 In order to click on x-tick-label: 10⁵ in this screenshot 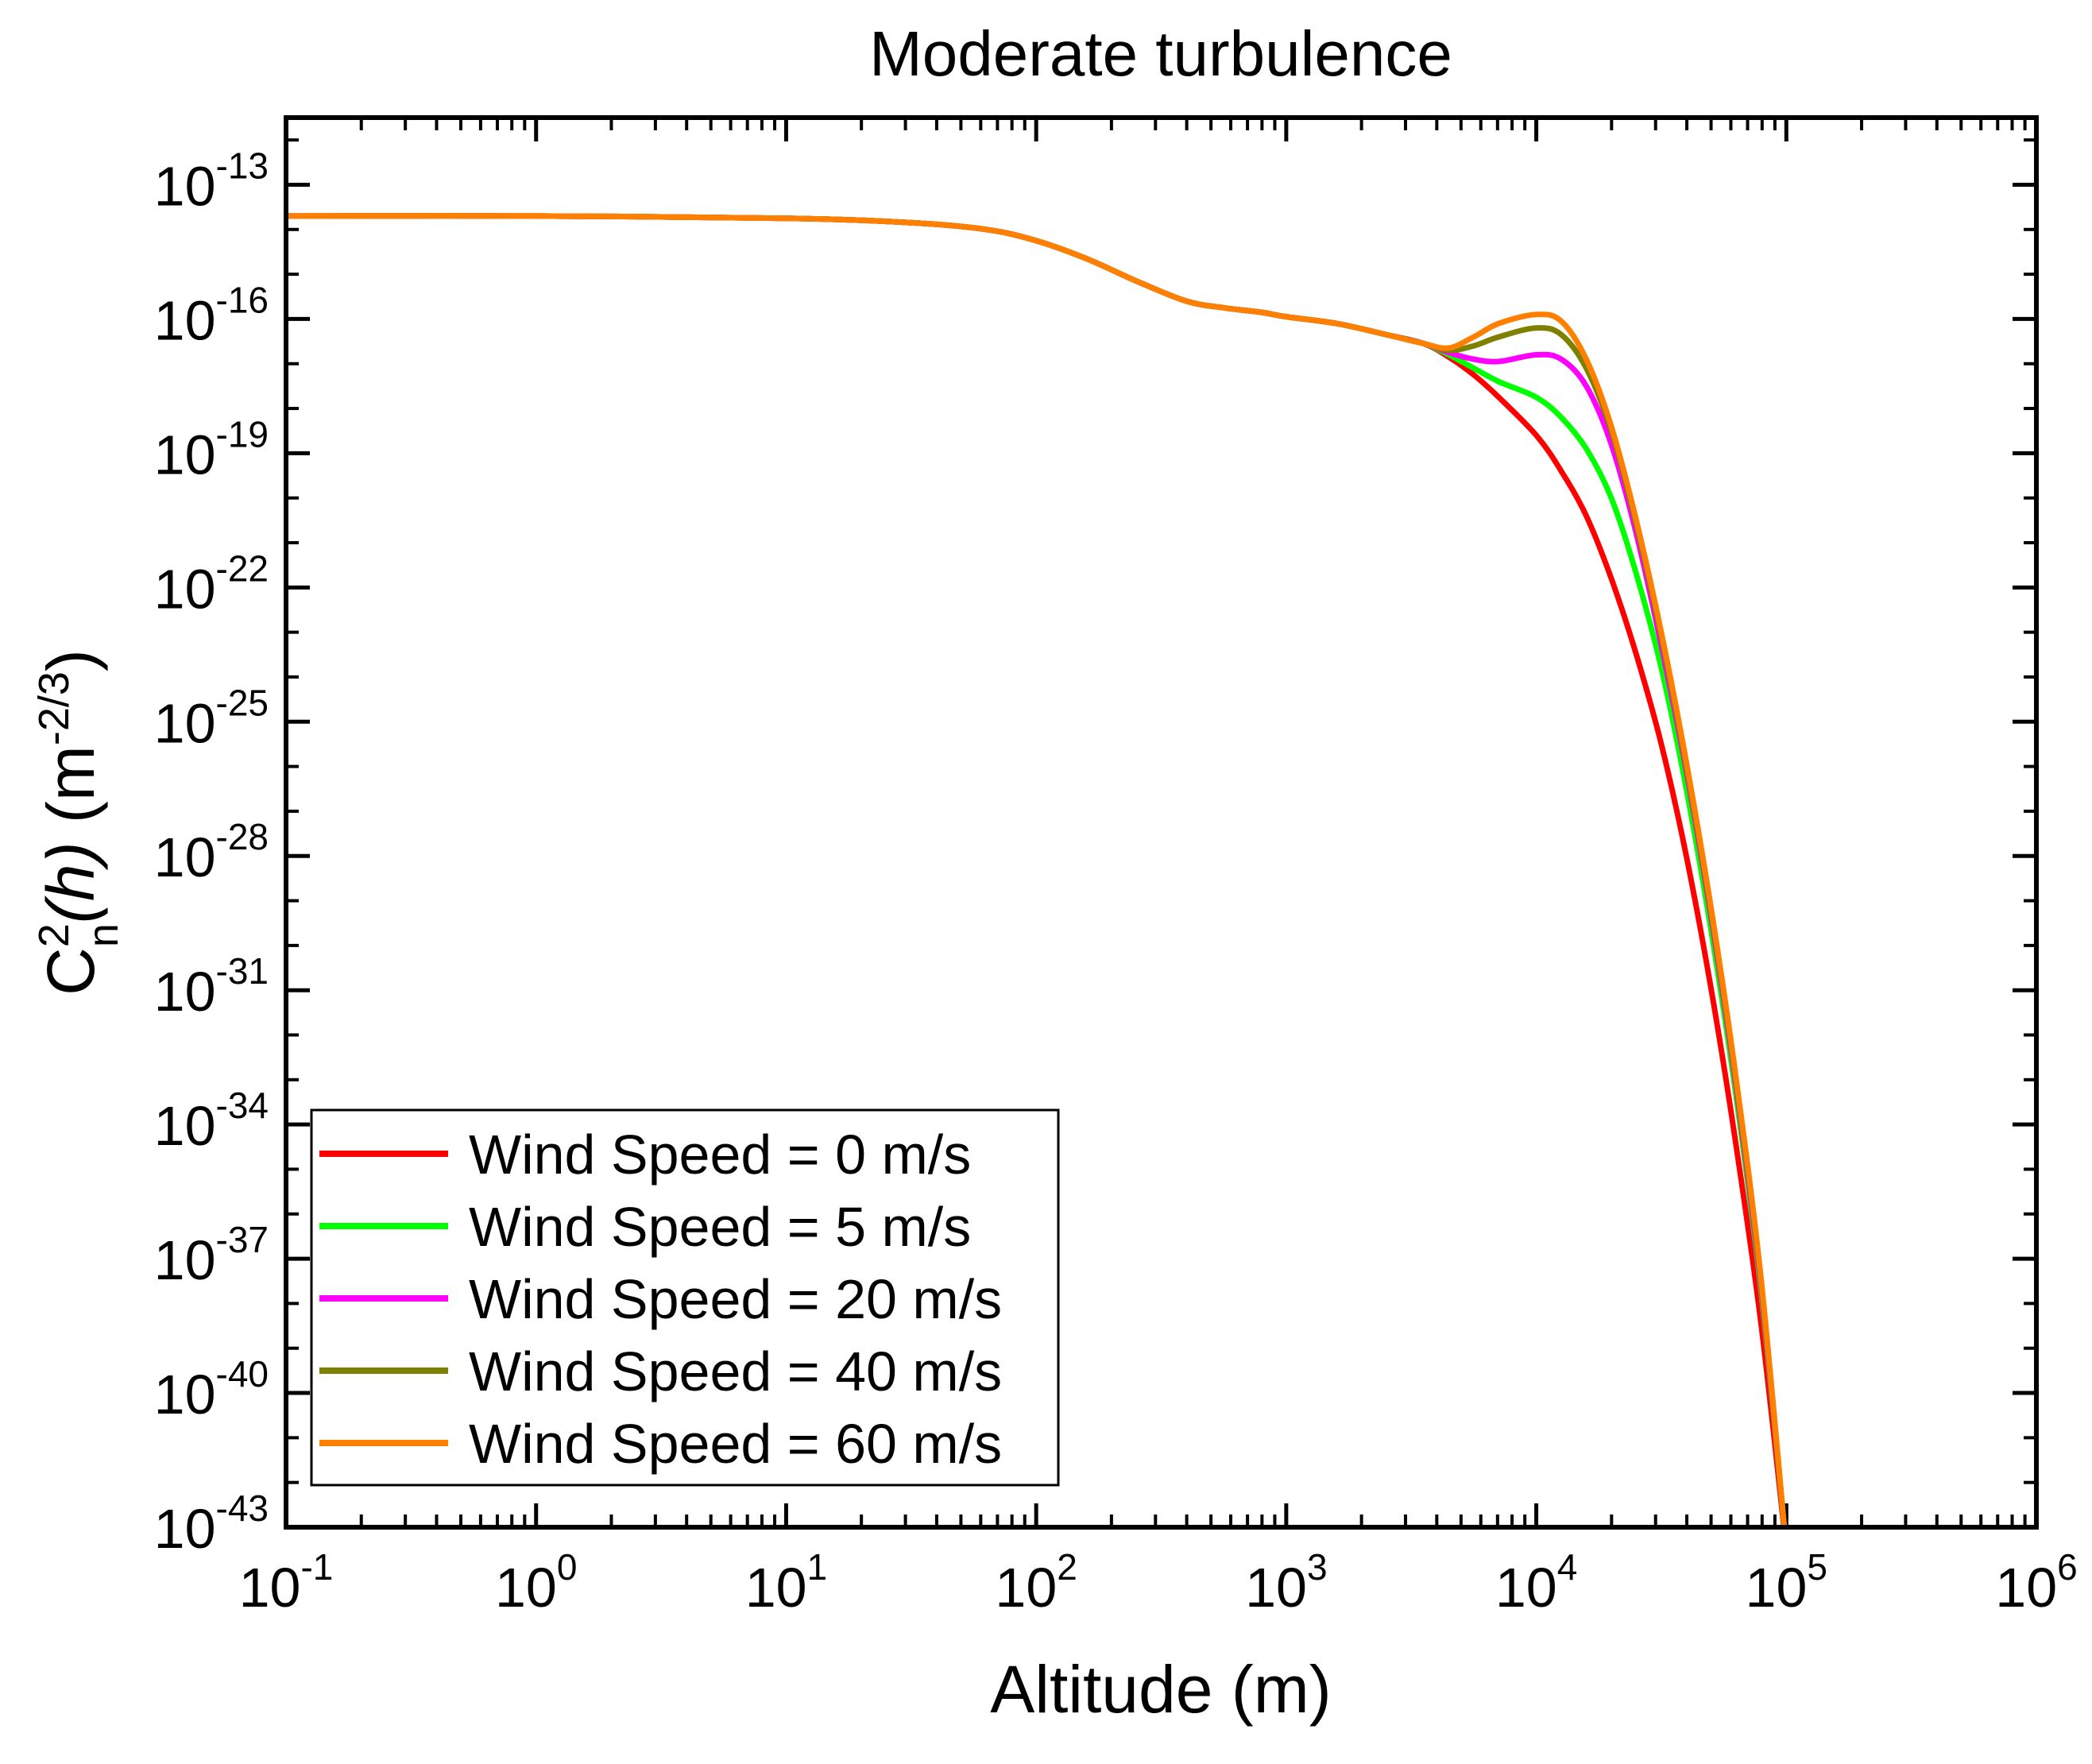, I will do `click(1786, 1583)`.